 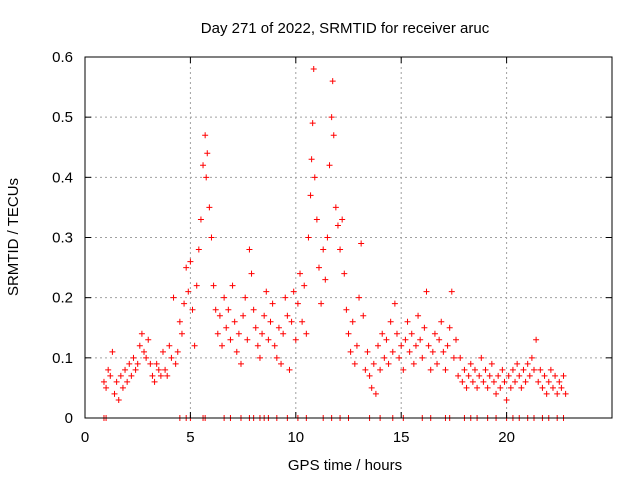 What do you see at coordinates (295, 437) in the screenshot?
I see `x-tick-label: 10` at bounding box center [295, 437].